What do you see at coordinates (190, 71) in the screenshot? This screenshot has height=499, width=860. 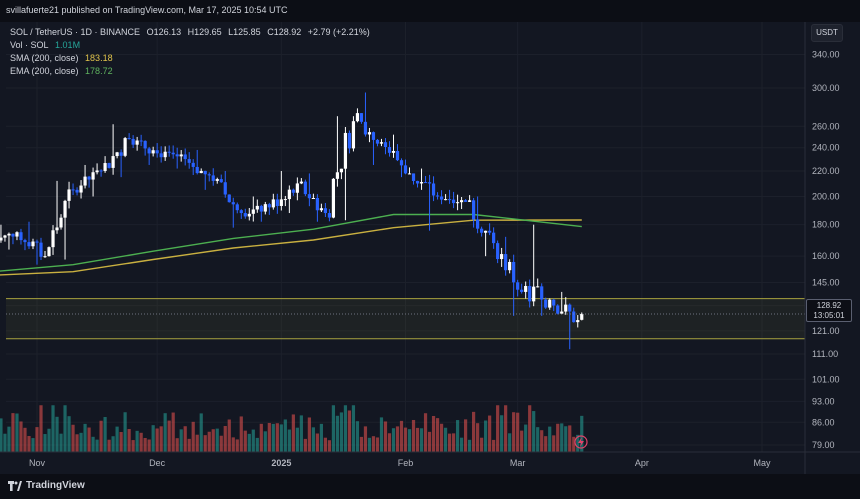 I see `legend-ema-row: EMA (200, close) 178.72` at bounding box center [190, 71].